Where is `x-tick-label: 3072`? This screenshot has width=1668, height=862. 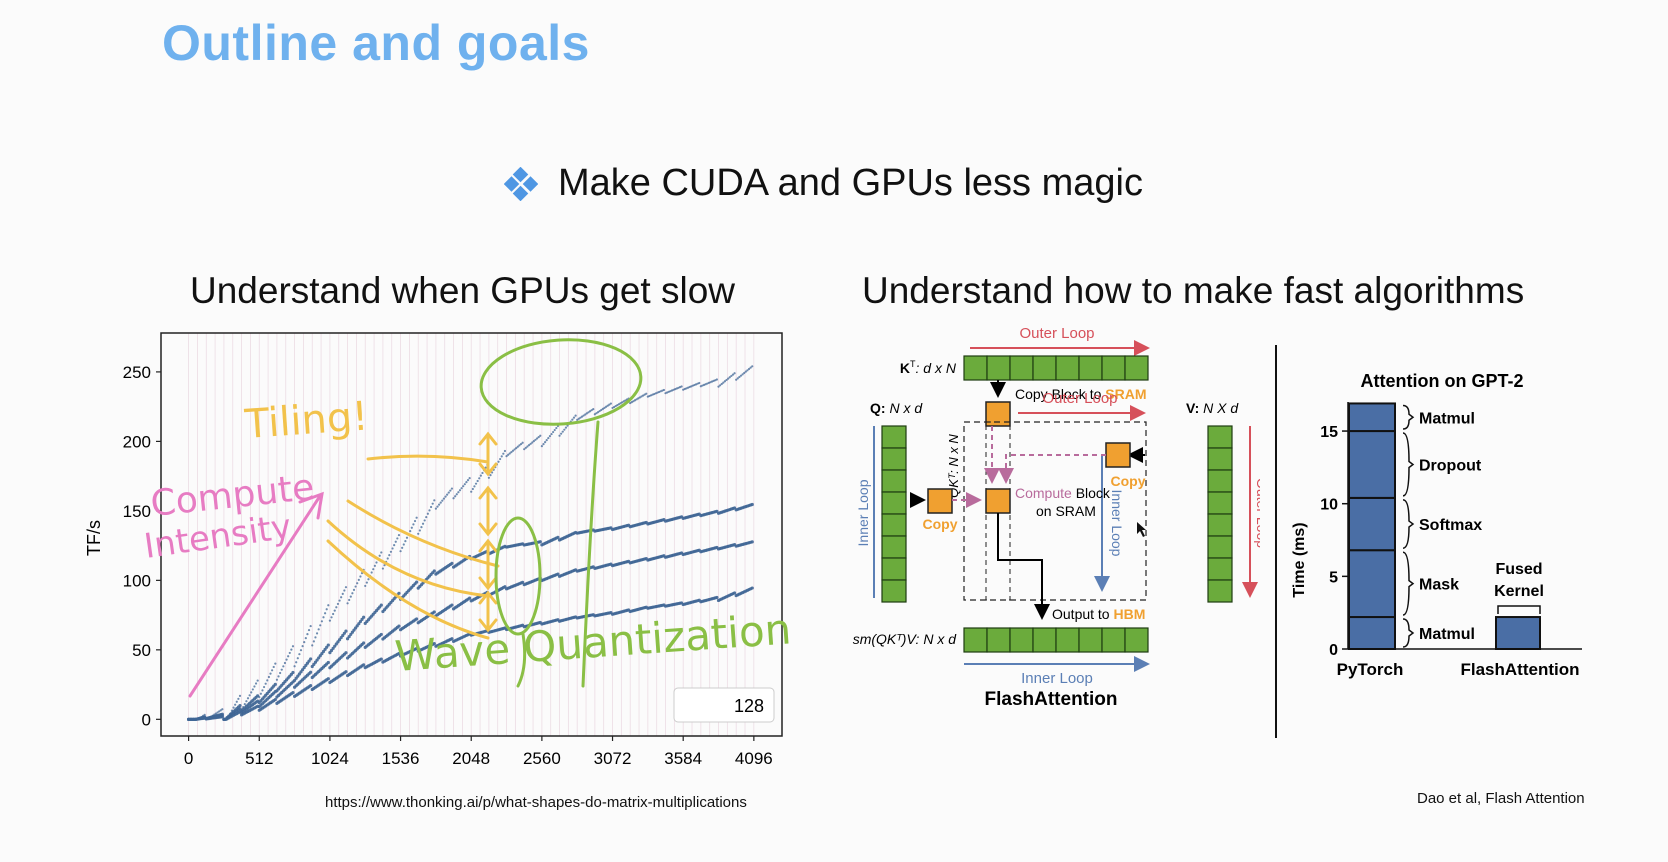 x-tick-label: 3072 is located at coordinates (613, 758).